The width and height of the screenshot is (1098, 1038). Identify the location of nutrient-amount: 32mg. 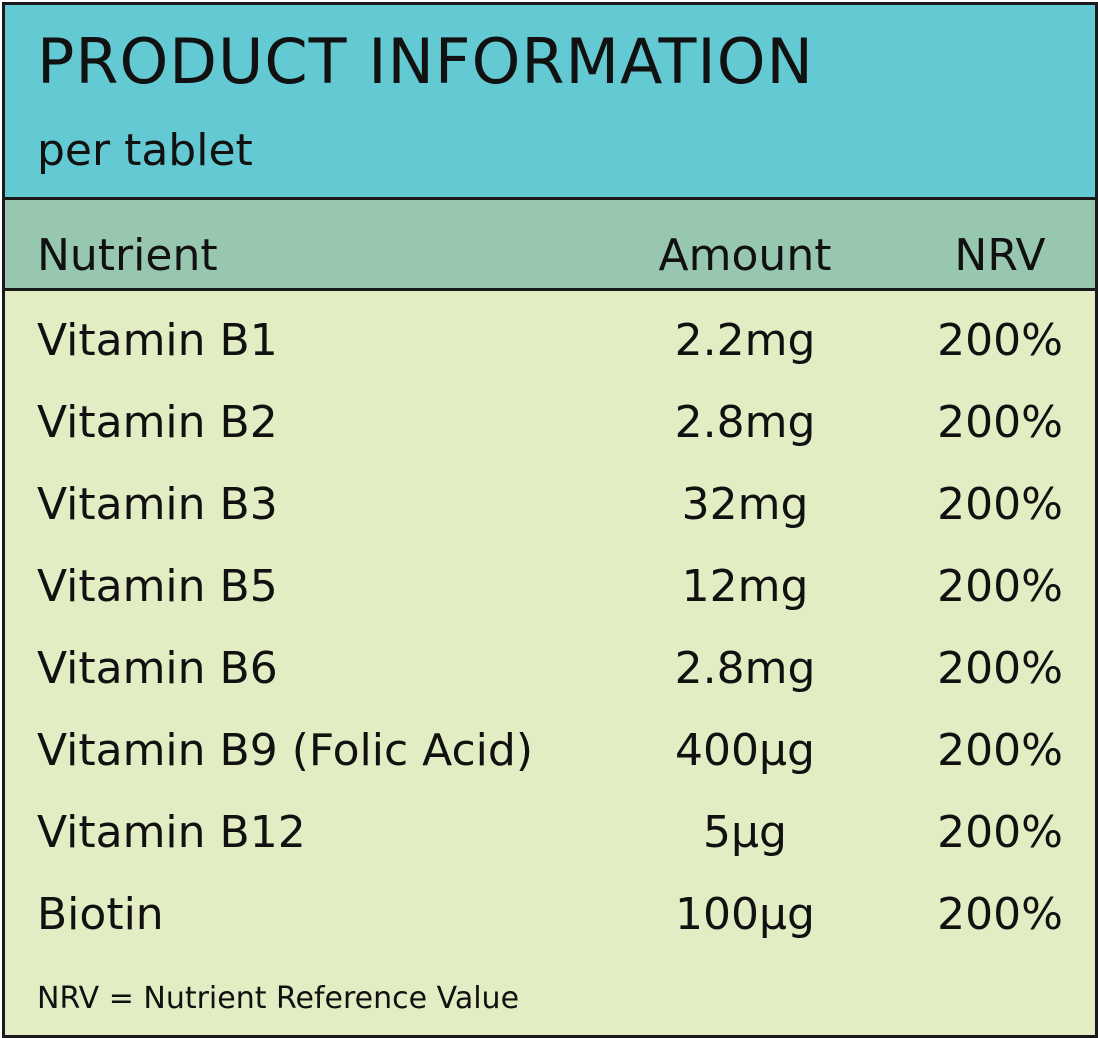
(745, 504).